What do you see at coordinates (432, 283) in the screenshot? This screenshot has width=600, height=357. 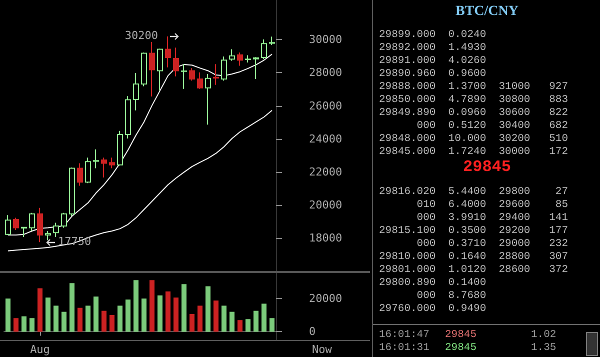 I see `text: 29800.890 0.1400` at bounding box center [432, 283].